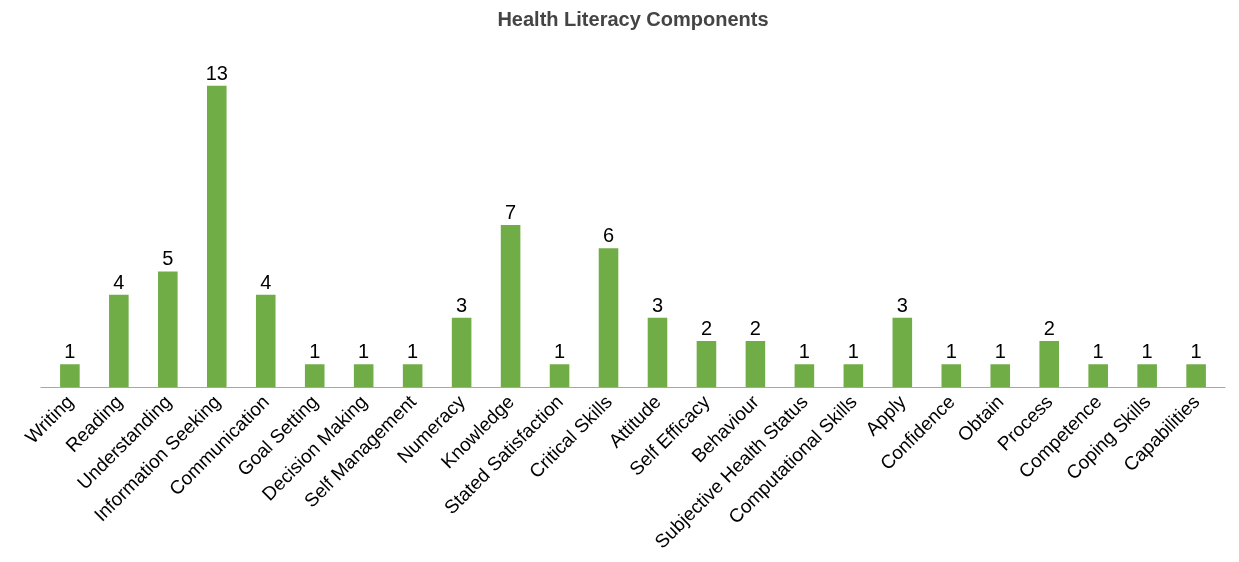 This screenshot has width=1239, height=562. What do you see at coordinates (216, 72) in the screenshot?
I see `data-label: 13` at bounding box center [216, 72].